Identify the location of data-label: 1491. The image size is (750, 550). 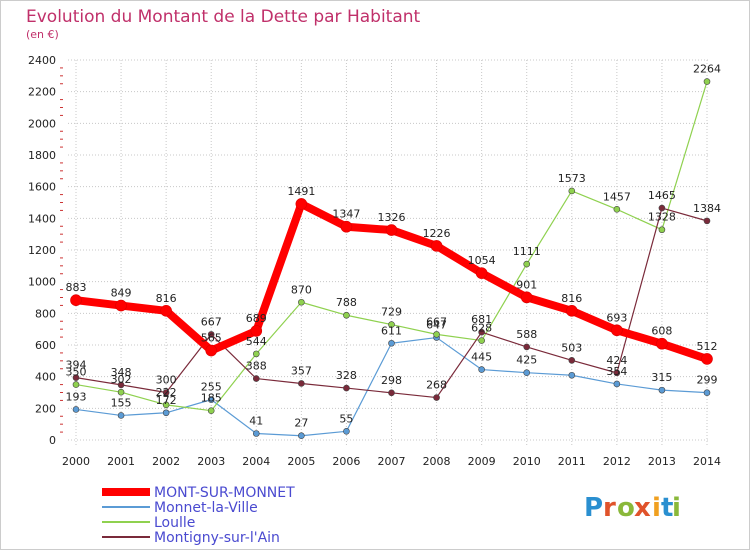
(301, 191).